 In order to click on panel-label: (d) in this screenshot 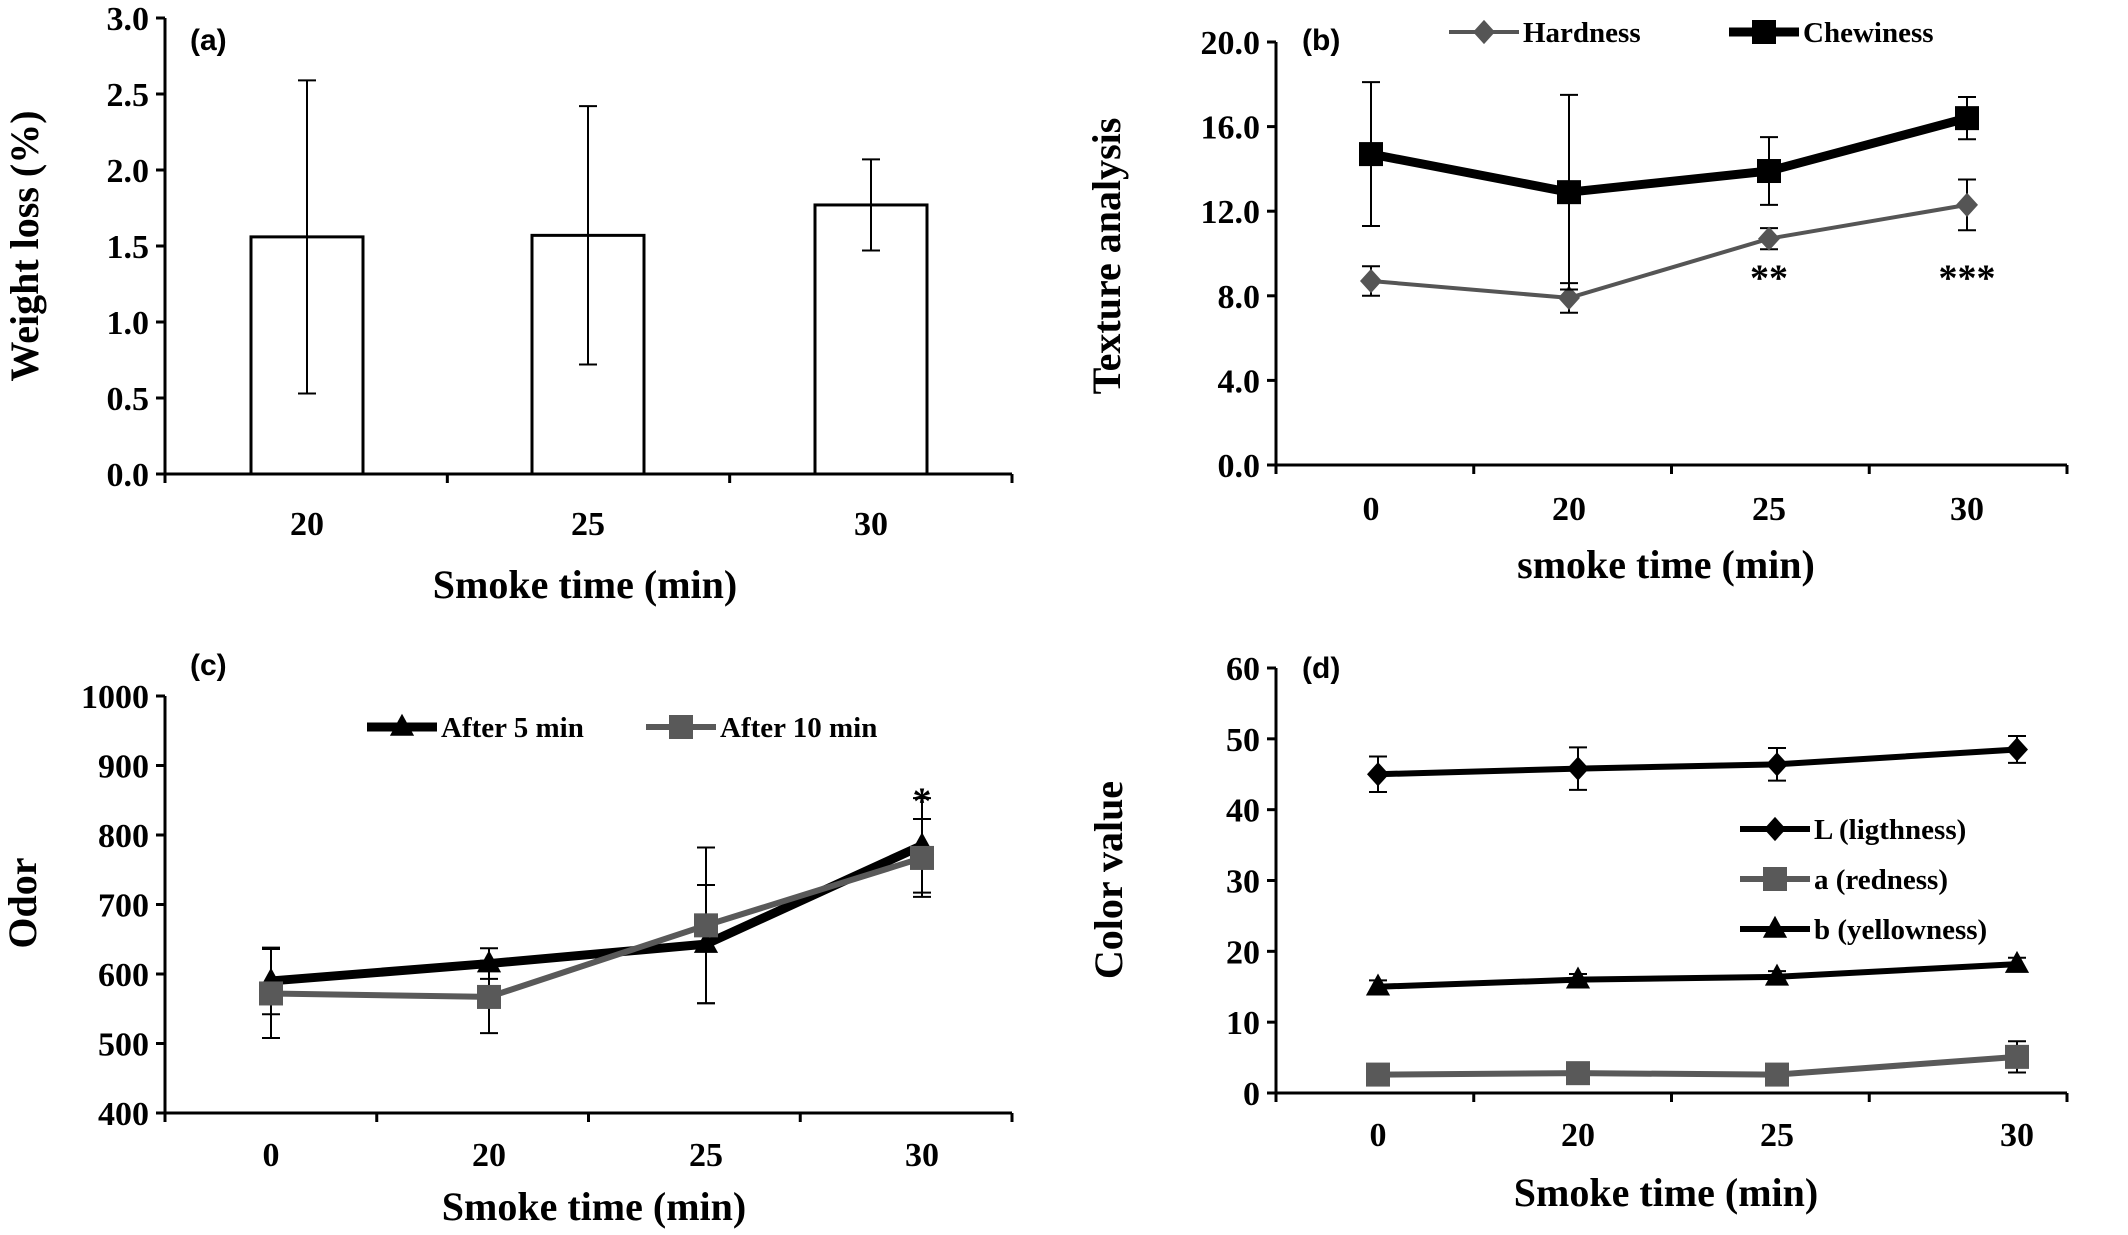, I will do `click(1321, 668)`.